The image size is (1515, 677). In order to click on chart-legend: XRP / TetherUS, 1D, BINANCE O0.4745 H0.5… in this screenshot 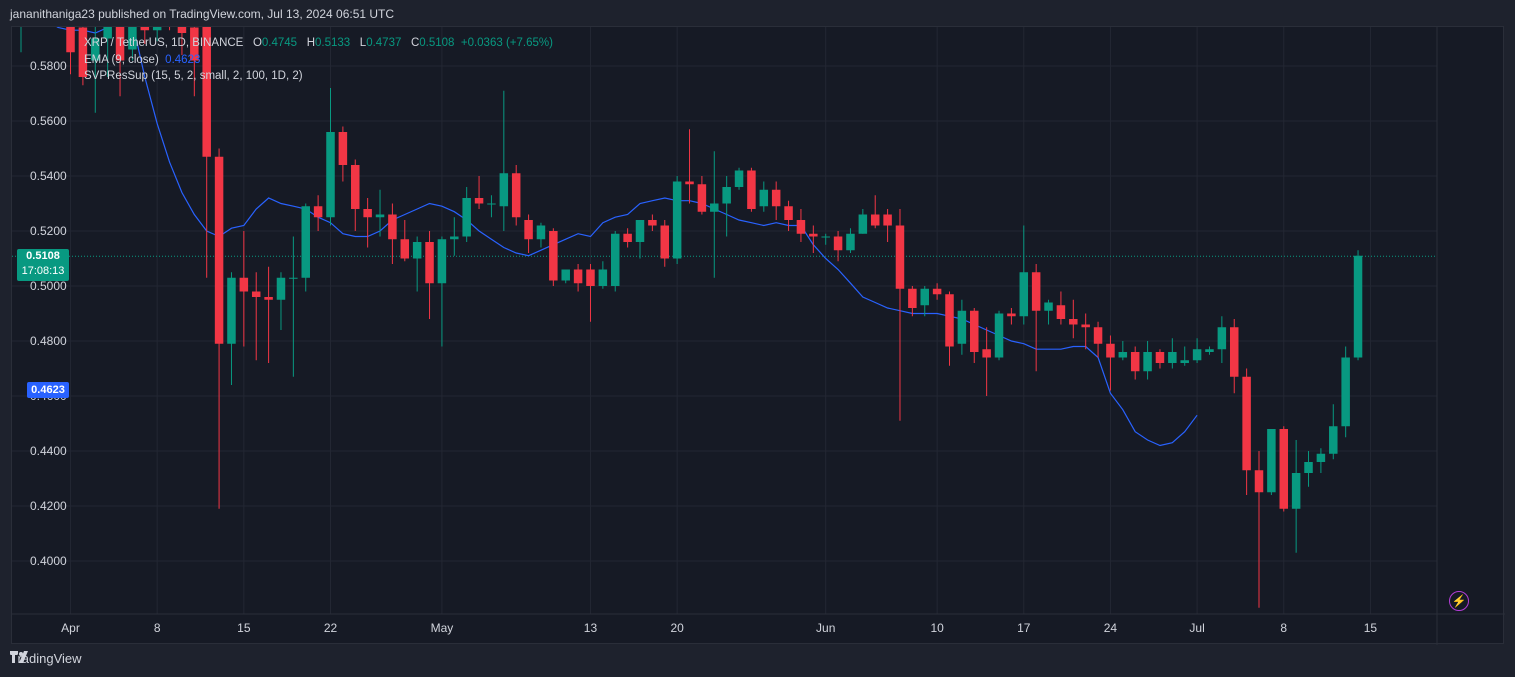, I will do `click(318, 60)`.